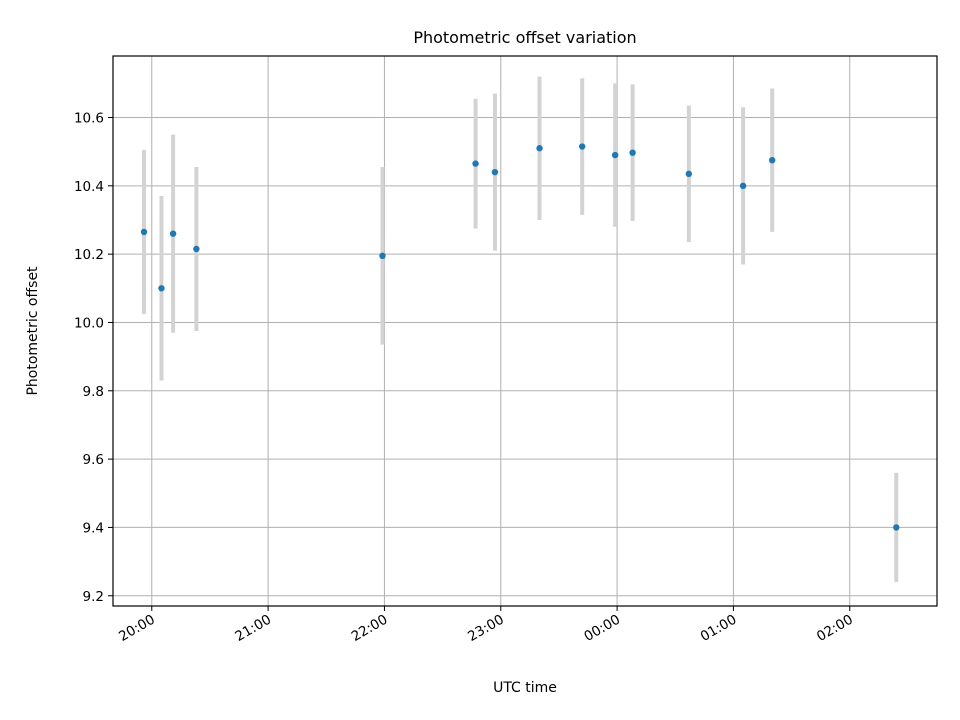 The height and width of the screenshot is (720, 960). I want to click on y-tick-label: 9.4, so click(93, 528).